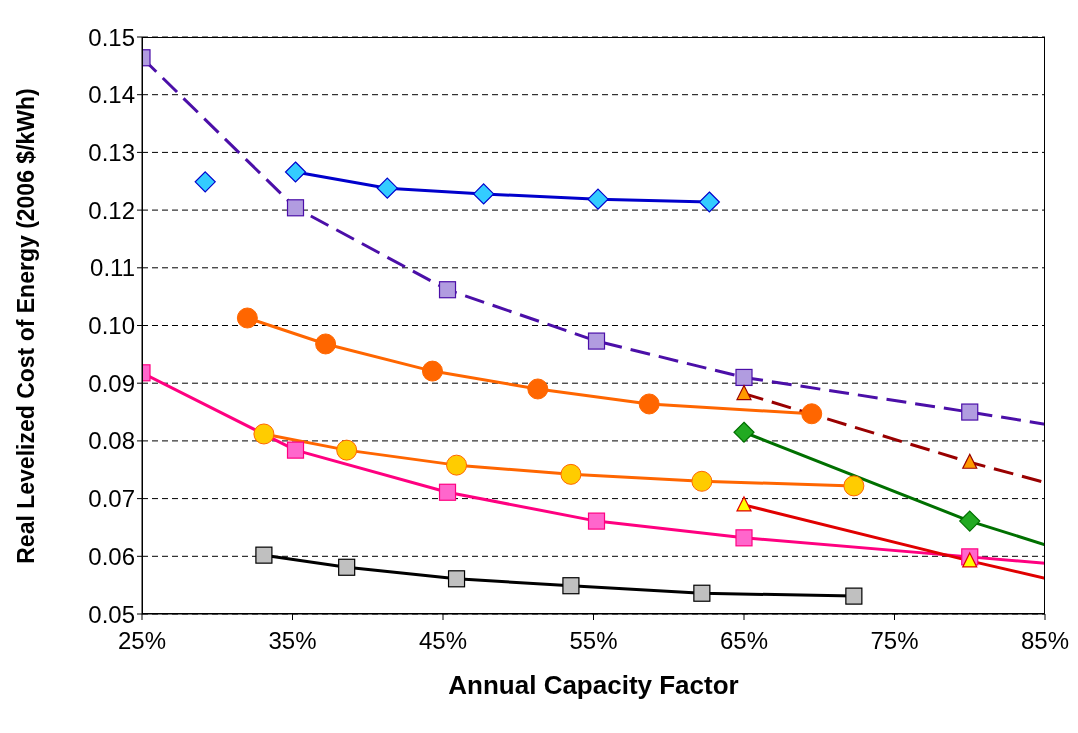 Image resolution: width=1078 pixels, height=733 pixels. I want to click on y-tick-label: 0.09, so click(111, 383).